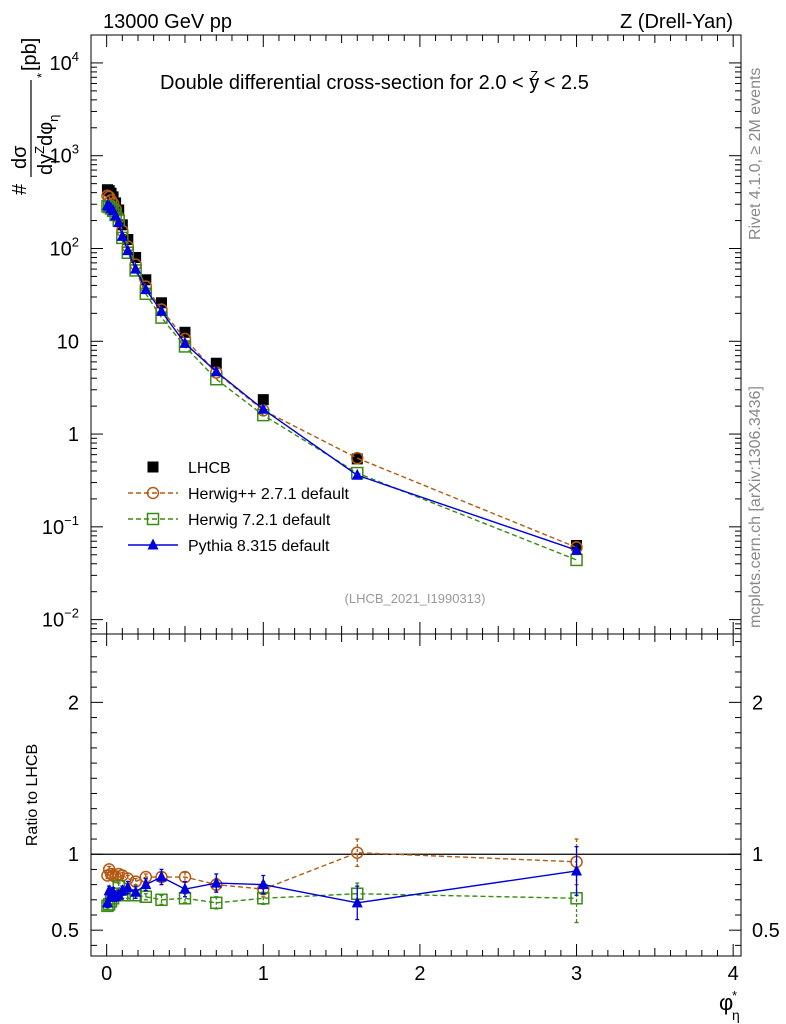 The height and width of the screenshot is (1024, 786). I want to click on y-tick-label: 10², so click(64, 247).